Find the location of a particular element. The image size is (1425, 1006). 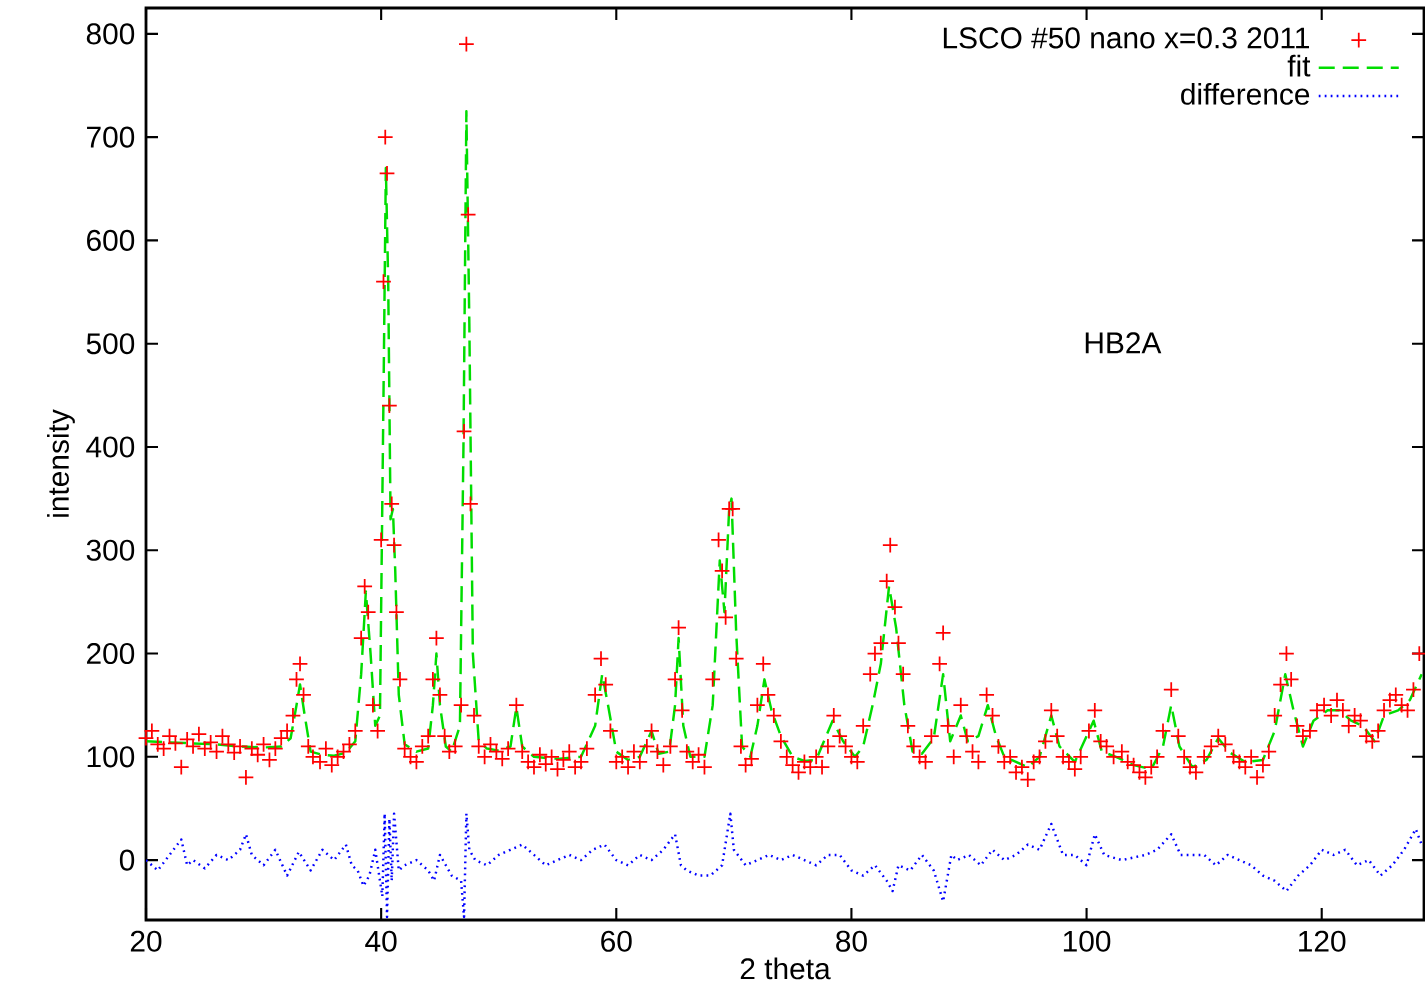

y-tick-label: 200 is located at coordinates (110, 653).